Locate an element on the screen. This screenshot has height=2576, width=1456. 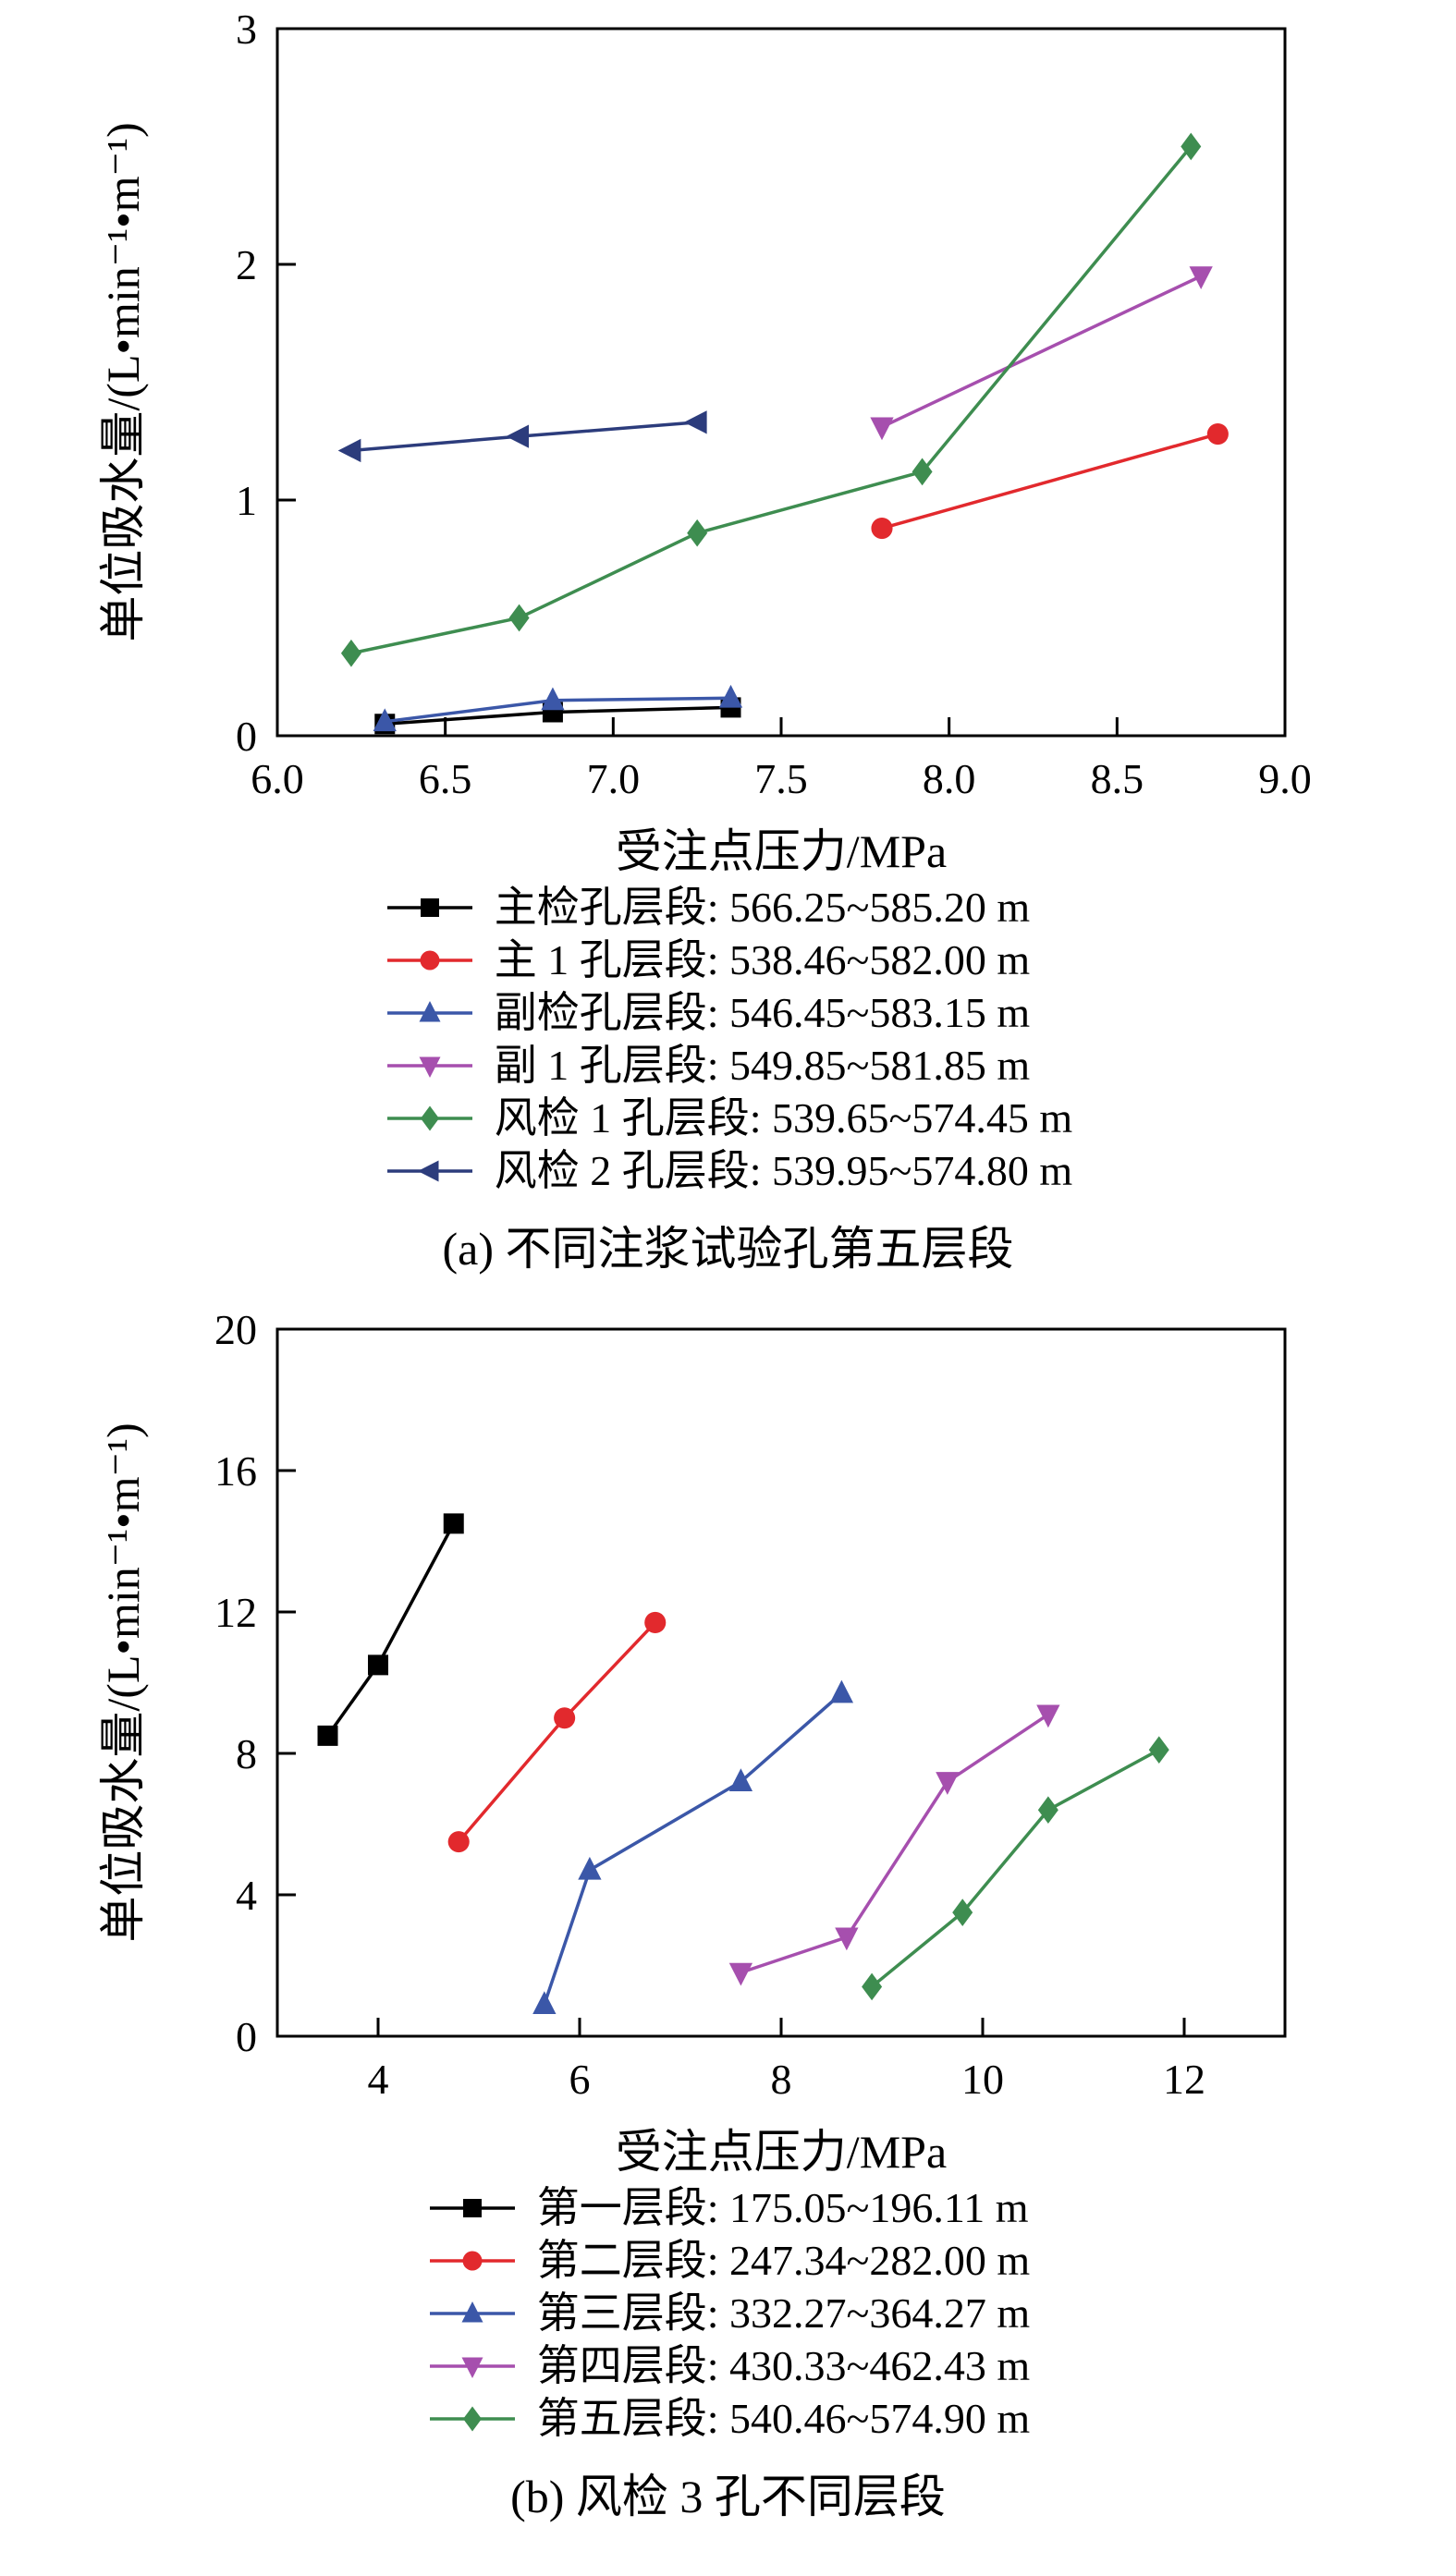
legend-marker-triangle-down is located at coordinates (429, 1067).